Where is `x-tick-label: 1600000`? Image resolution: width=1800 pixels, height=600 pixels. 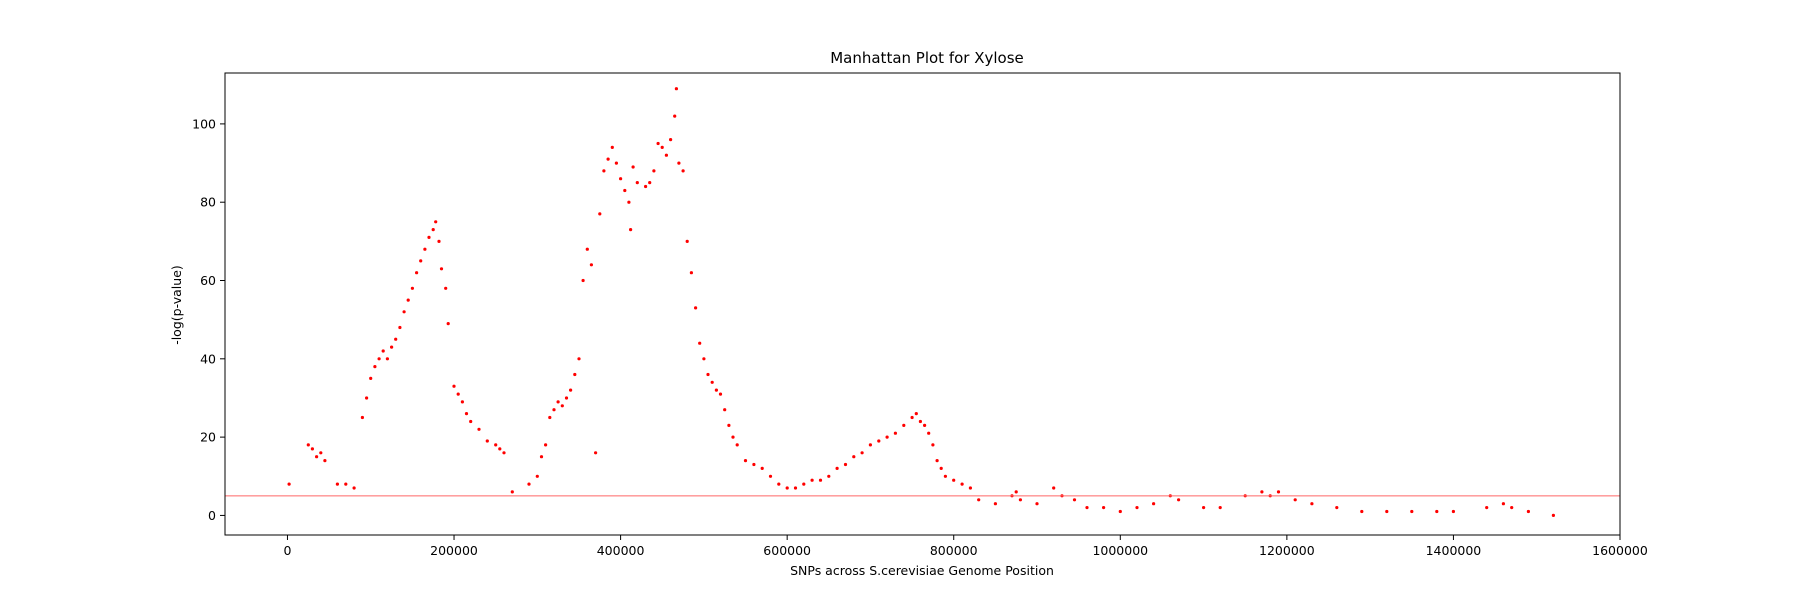
x-tick-label: 1600000 is located at coordinates (1620, 550).